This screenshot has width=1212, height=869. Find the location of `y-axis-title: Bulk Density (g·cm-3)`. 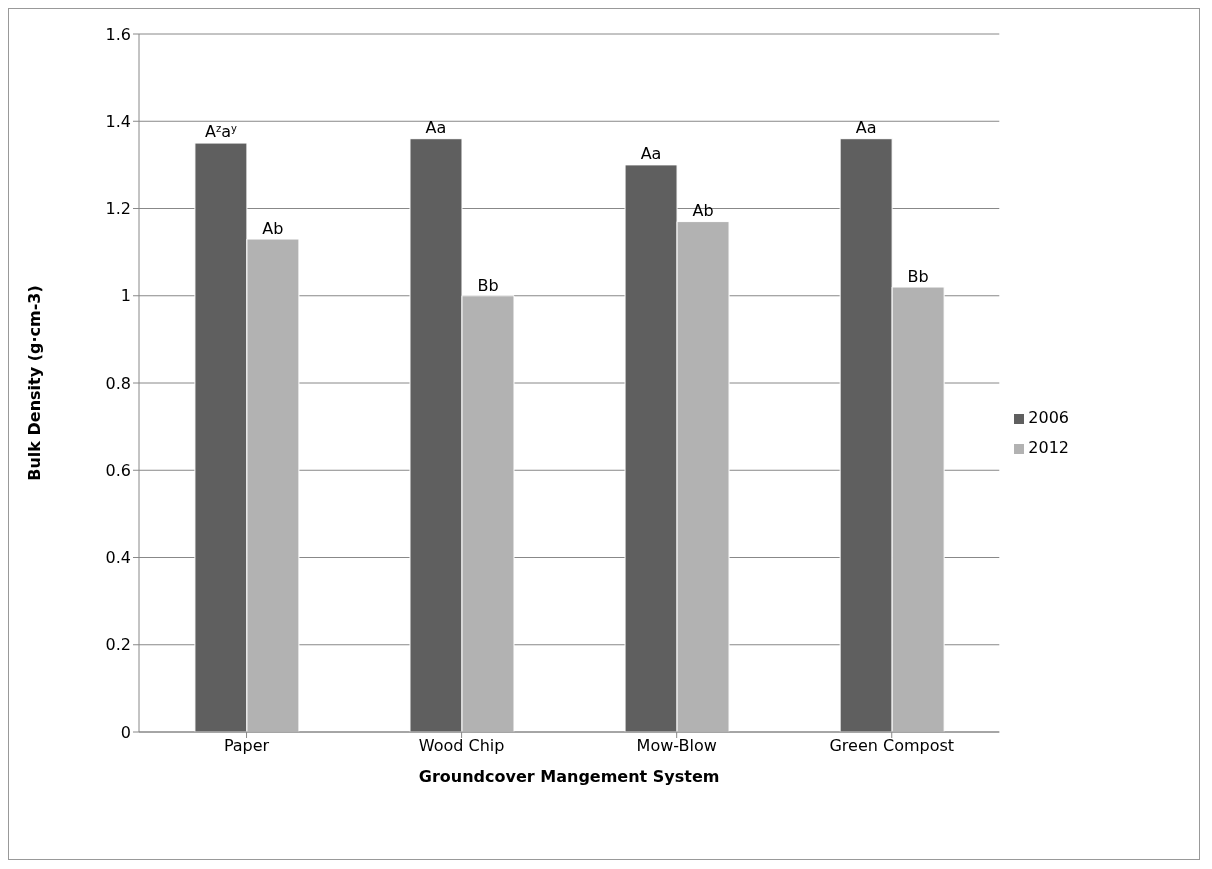

y-axis-title: Bulk Density (g·cm-3) is located at coordinates (34, 383).